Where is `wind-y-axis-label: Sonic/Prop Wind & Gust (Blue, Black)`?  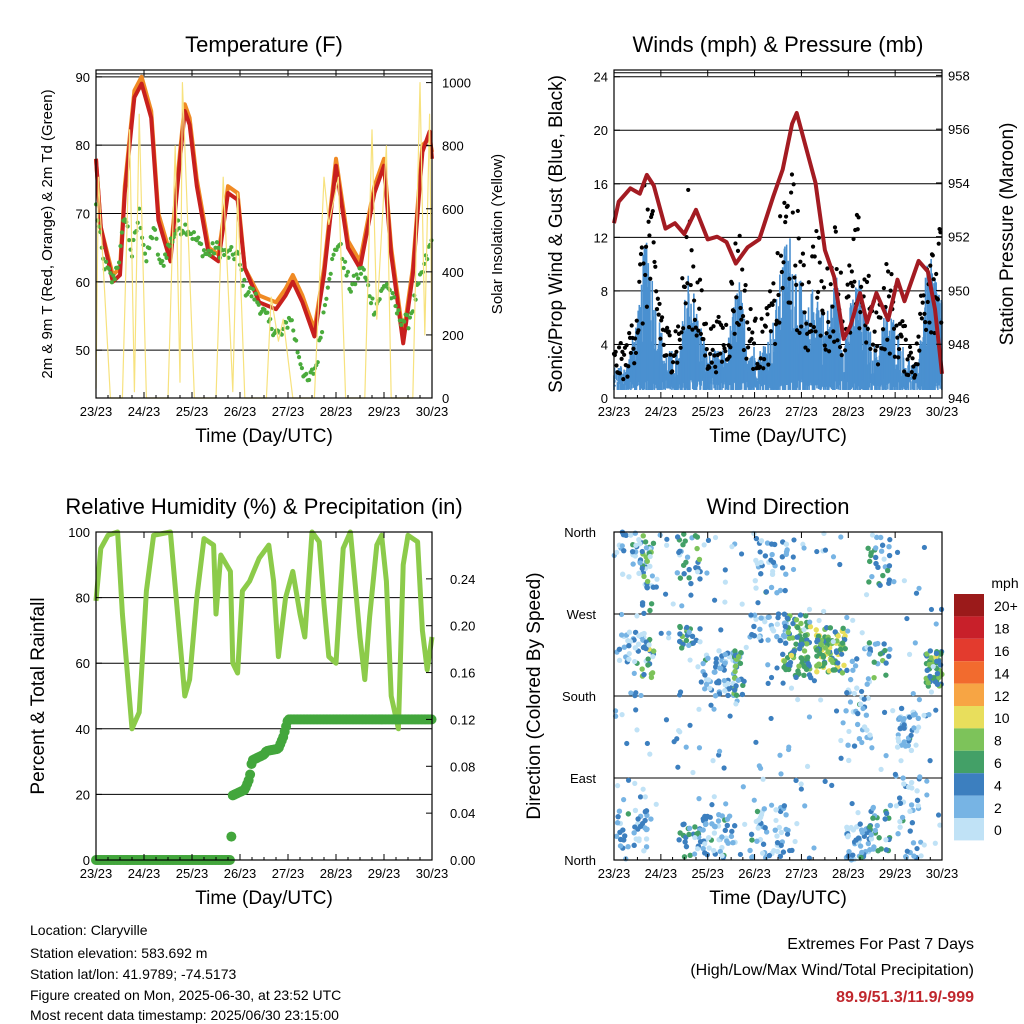
wind-y-axis-label: Sonic/Prop Wind & Gust (Blue, Black) is located at coordinates (556, 234).